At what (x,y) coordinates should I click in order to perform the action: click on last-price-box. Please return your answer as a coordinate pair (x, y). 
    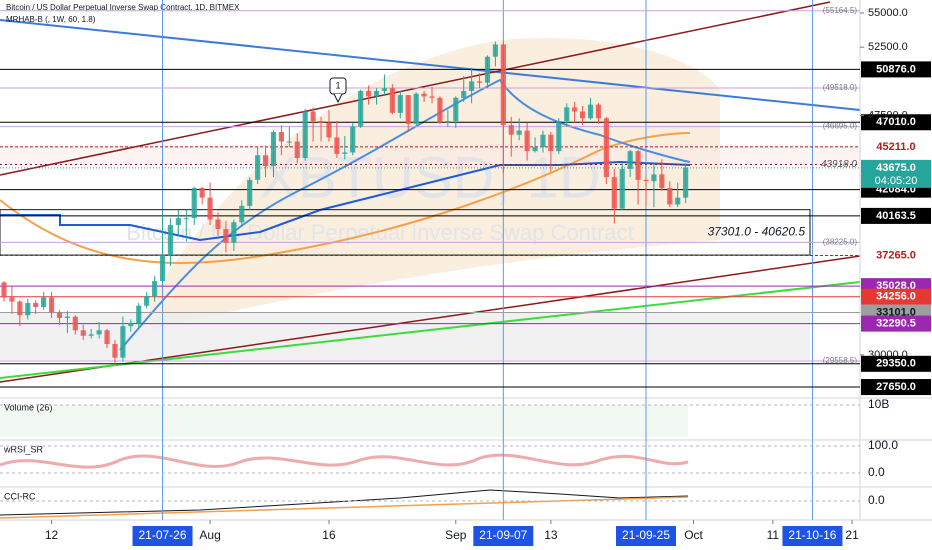
    Looking at the image, I should click on (896, 173).